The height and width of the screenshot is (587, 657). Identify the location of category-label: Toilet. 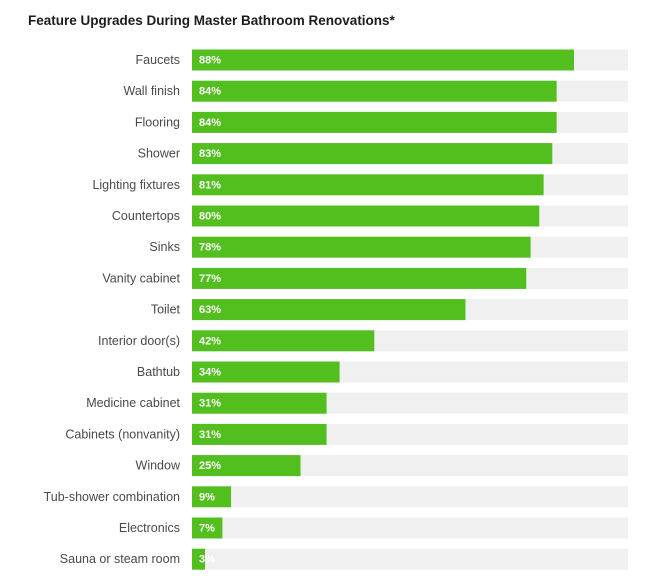
(166, 310).